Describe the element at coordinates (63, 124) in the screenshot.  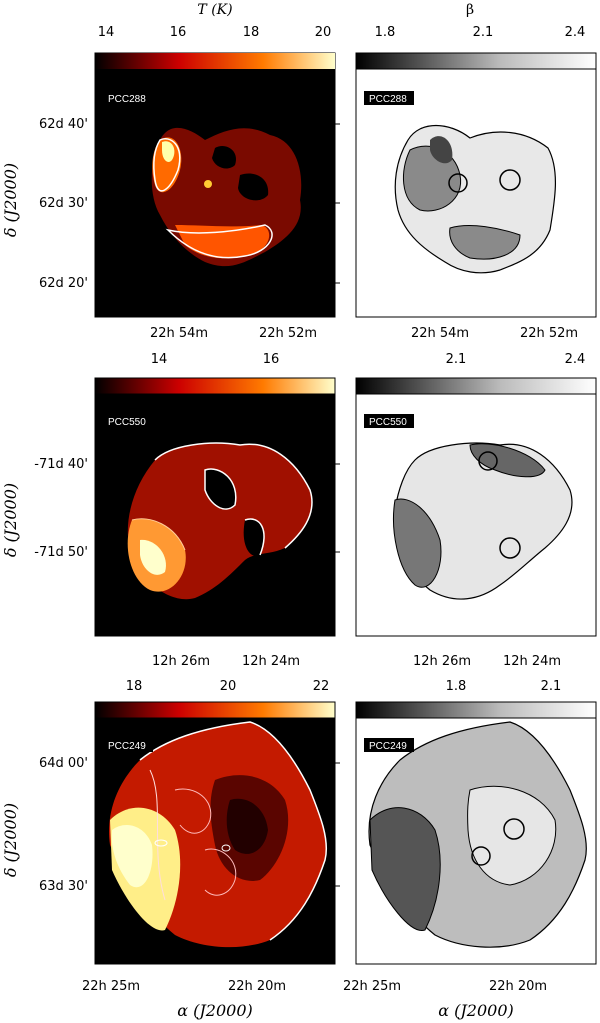
I see `y-tick: 62d 40'` at that location.